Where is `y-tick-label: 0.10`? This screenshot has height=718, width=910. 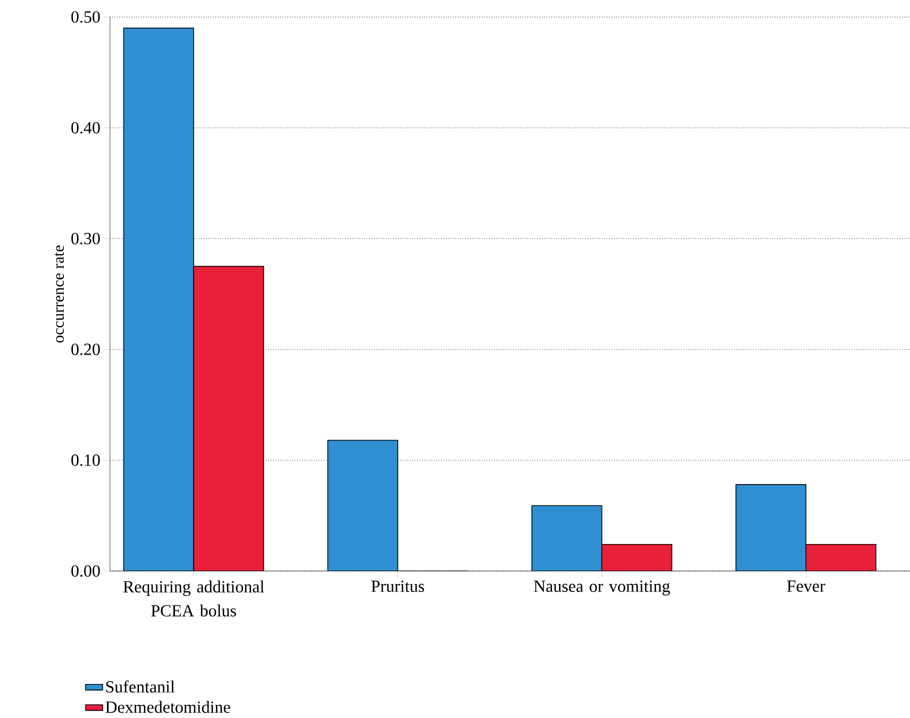
y-tick-label: 0.10 is located at coordinates (85, 460).